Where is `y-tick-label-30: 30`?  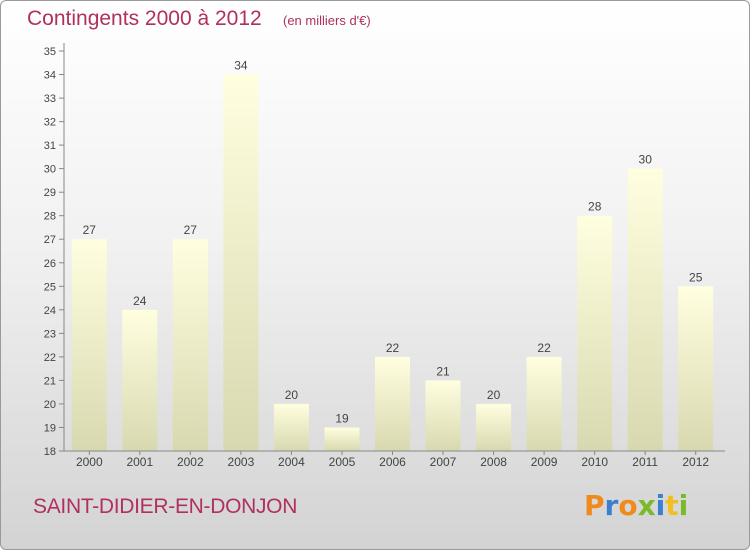 y-tick-label-30: 30 is located at coordinates (50, 170).